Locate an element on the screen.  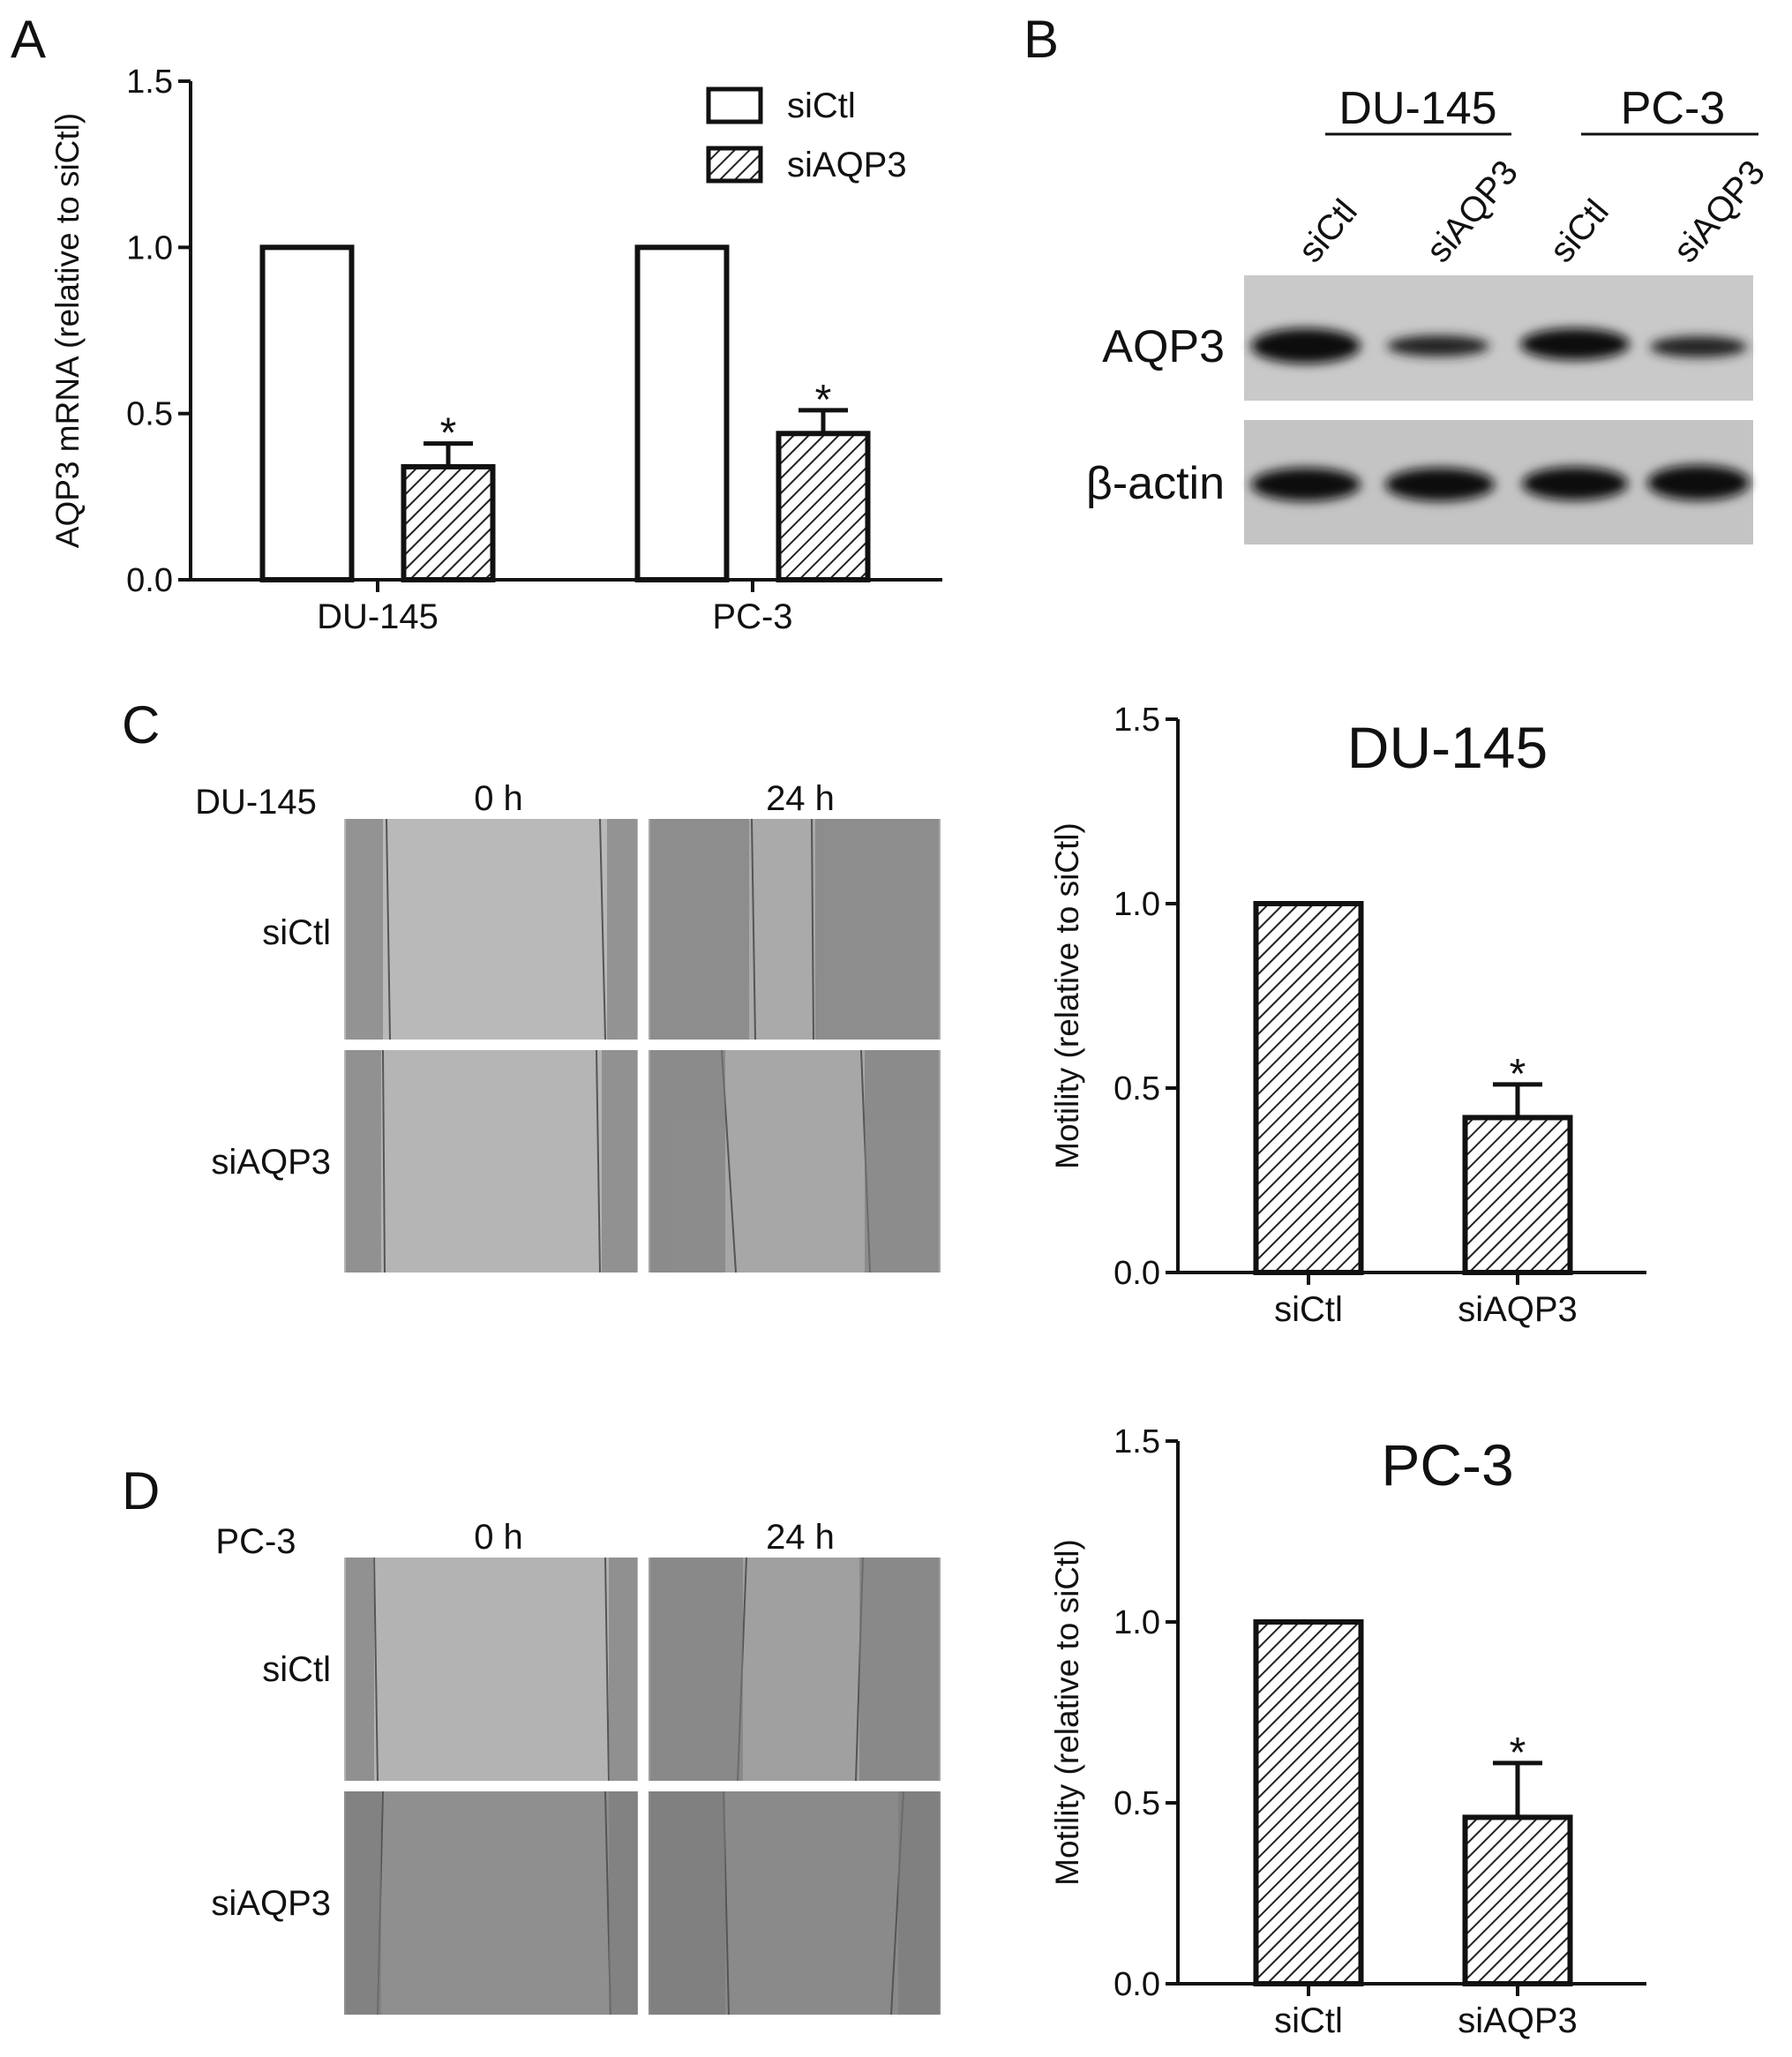
chart-title: DU-145 is located at coordinates (1447, 747).